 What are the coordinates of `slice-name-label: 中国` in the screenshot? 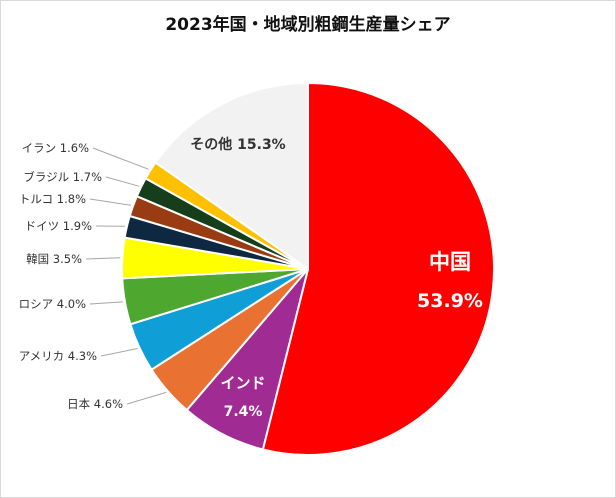 It's located at (450, 262).